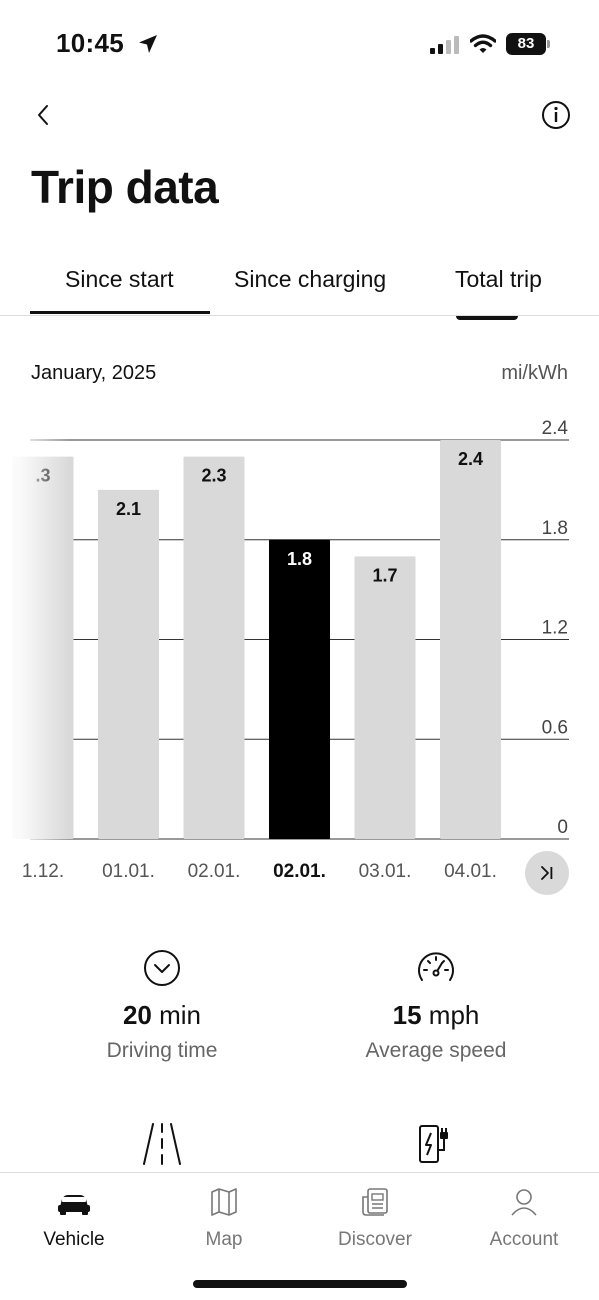 The width and height of the screenshot is (599, 1300). What do you see at coordinates (90, 43) in the screenshot?
I see `status-time: 10:45` at bounding box center [90, 43].